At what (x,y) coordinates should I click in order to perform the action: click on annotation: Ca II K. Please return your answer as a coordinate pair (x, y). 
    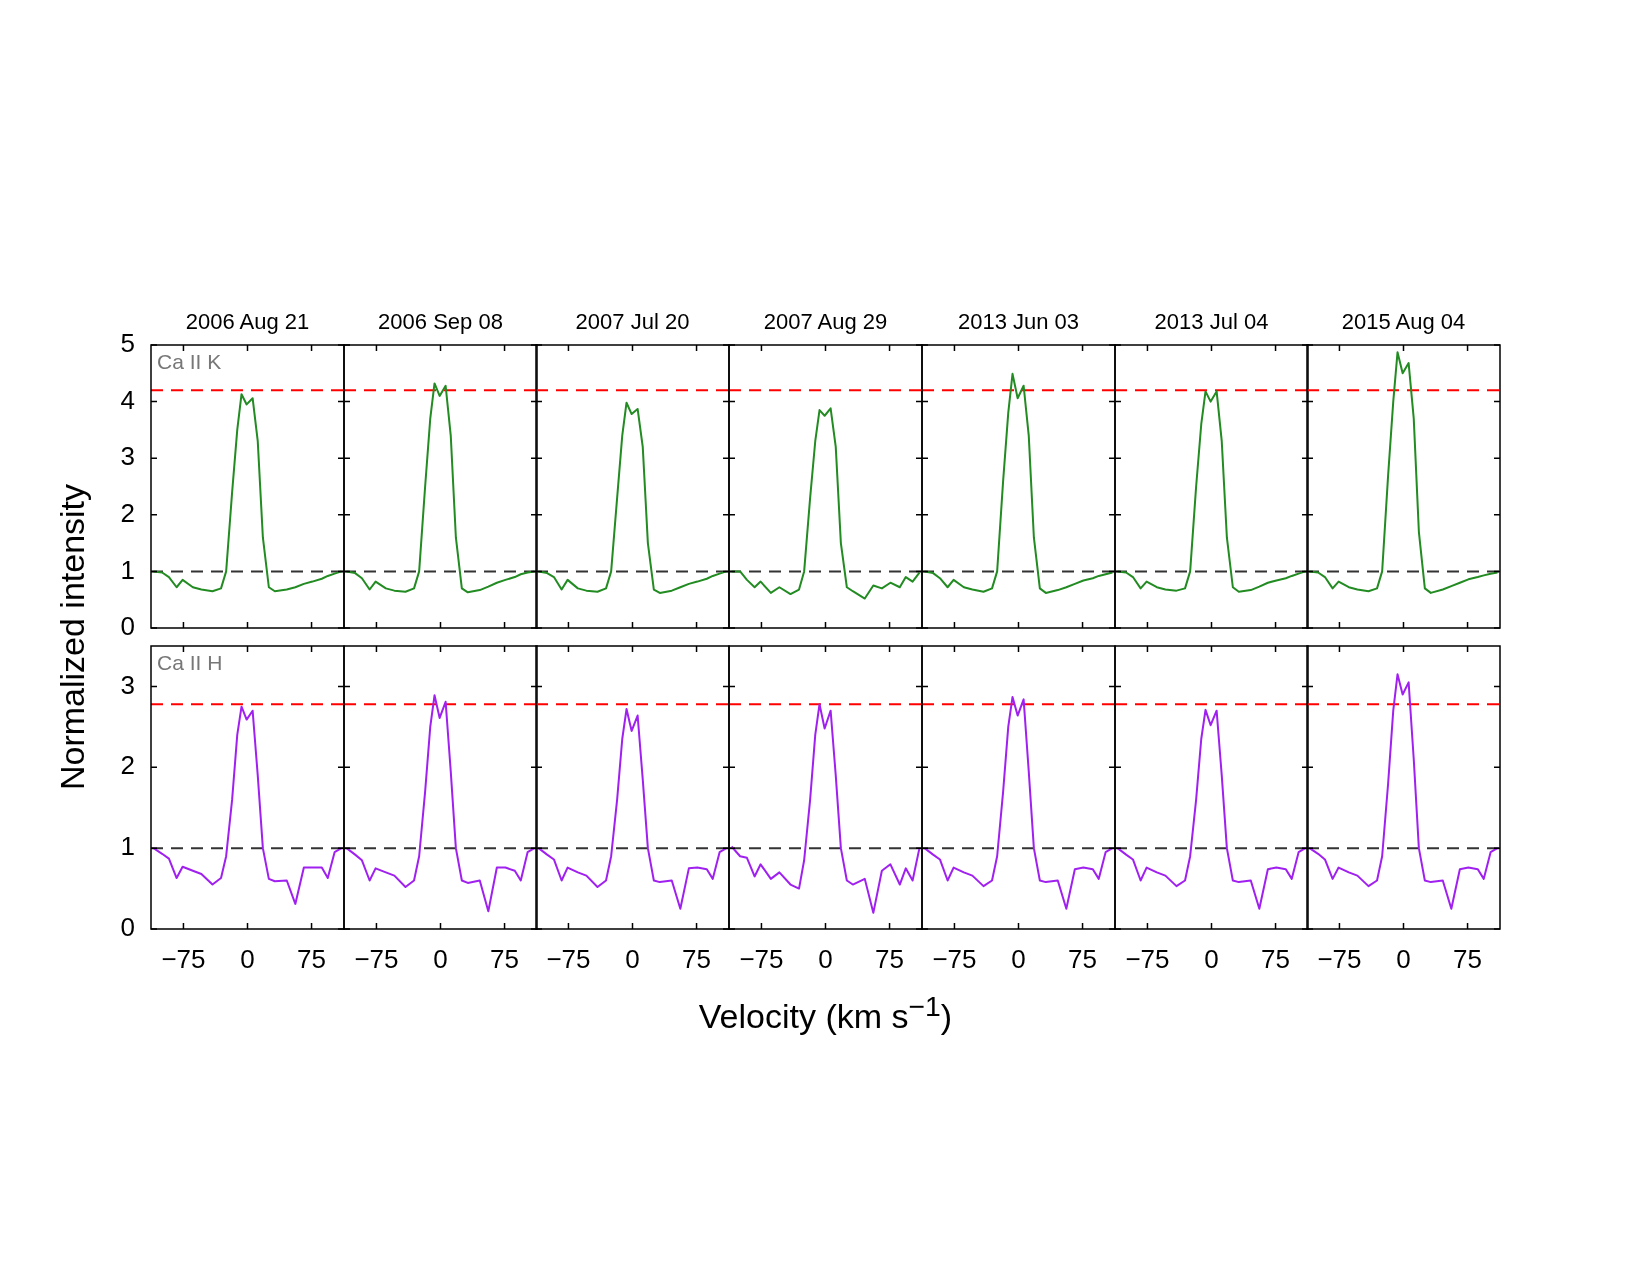
    Looking at the image, I should click on (189, 362).